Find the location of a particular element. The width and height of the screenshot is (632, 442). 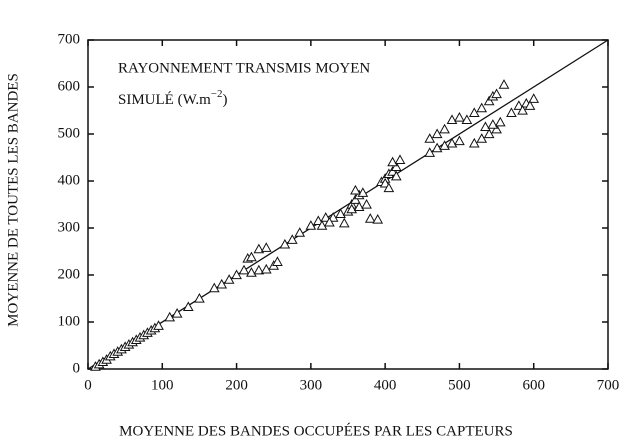

annotation: SIMULÉ (W.m−2) is located at coordinates (173, 98).